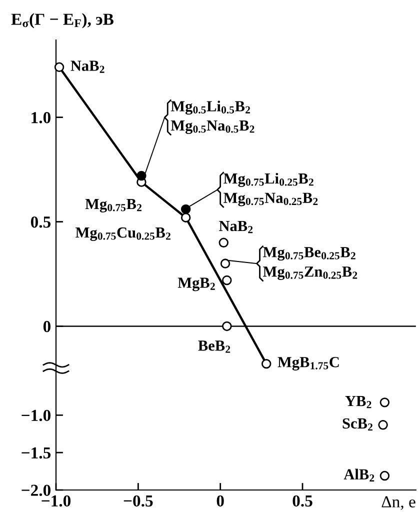  I want to click on annotation: MgB$_{2}$, so click(196, 285).